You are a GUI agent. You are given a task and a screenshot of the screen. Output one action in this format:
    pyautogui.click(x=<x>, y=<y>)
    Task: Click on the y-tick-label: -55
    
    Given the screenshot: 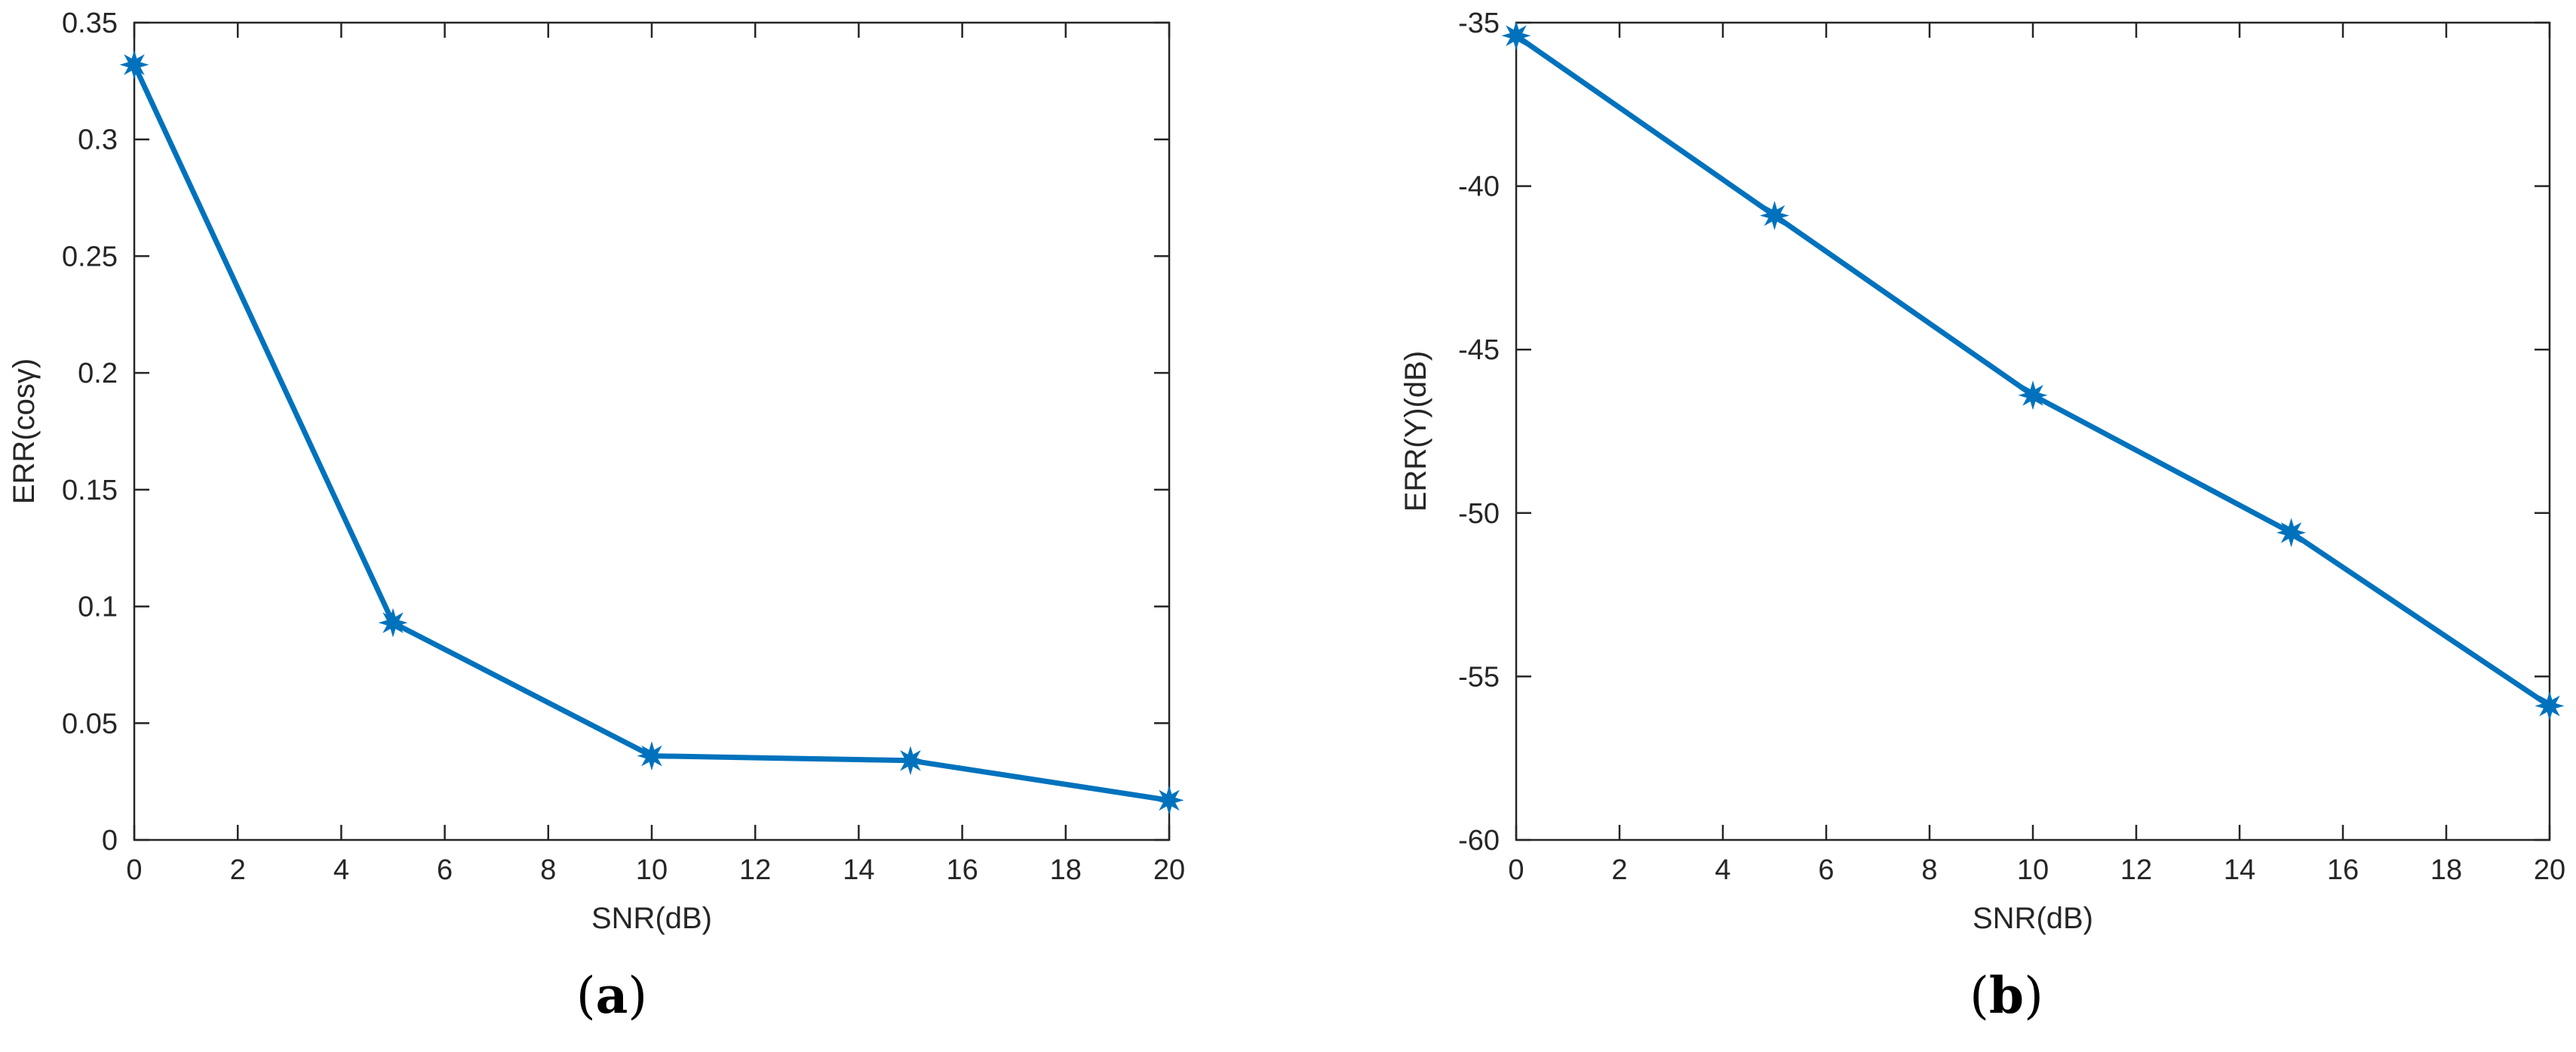 What is the action you would take?
    pyautogui.click(x=1479, y=677)
    